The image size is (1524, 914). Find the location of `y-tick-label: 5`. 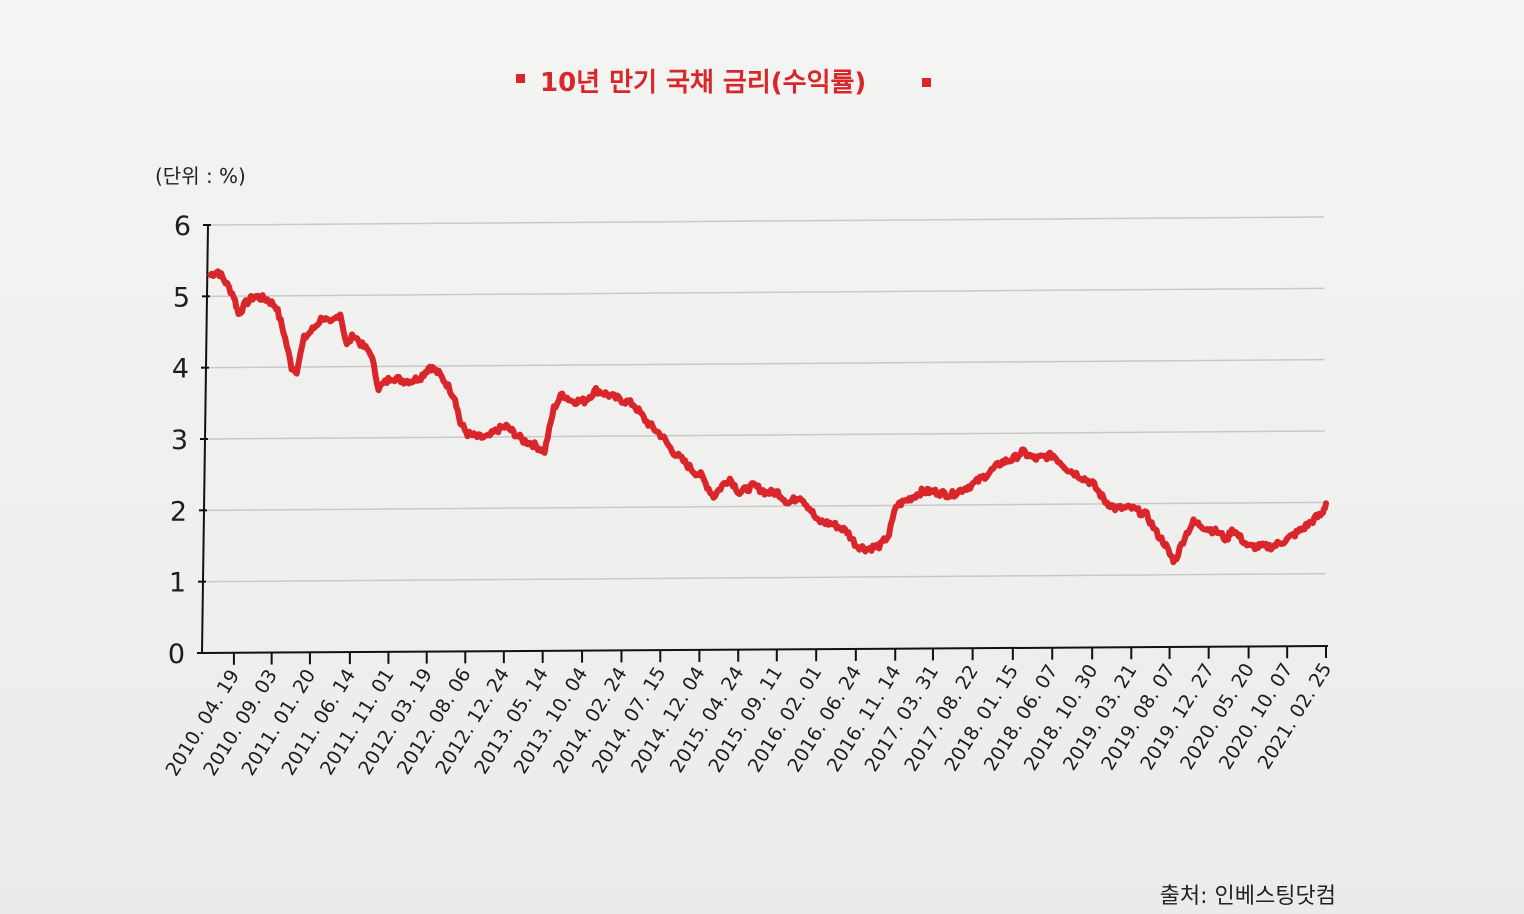

y-tick-label: 5 is located at coordinates (181, 297).